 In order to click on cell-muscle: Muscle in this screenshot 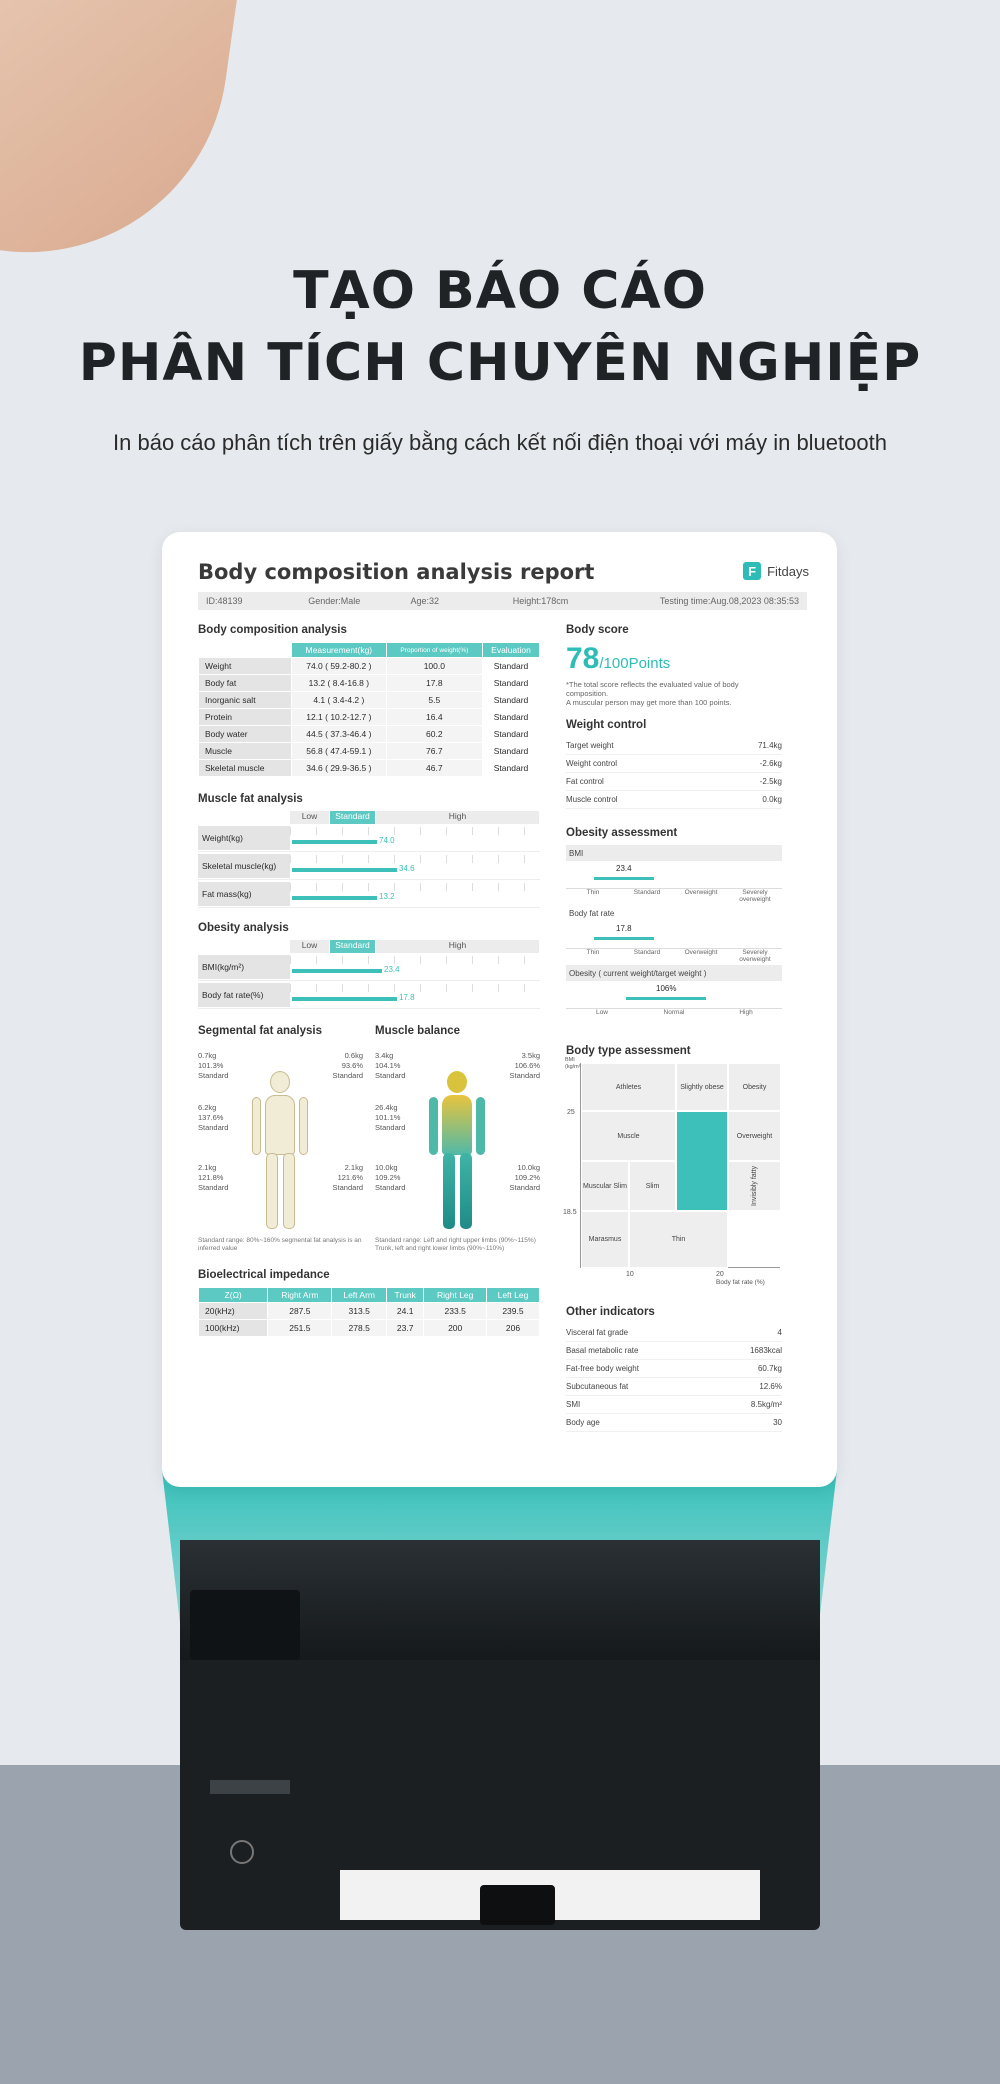, I will do `click(628, 1136)`.